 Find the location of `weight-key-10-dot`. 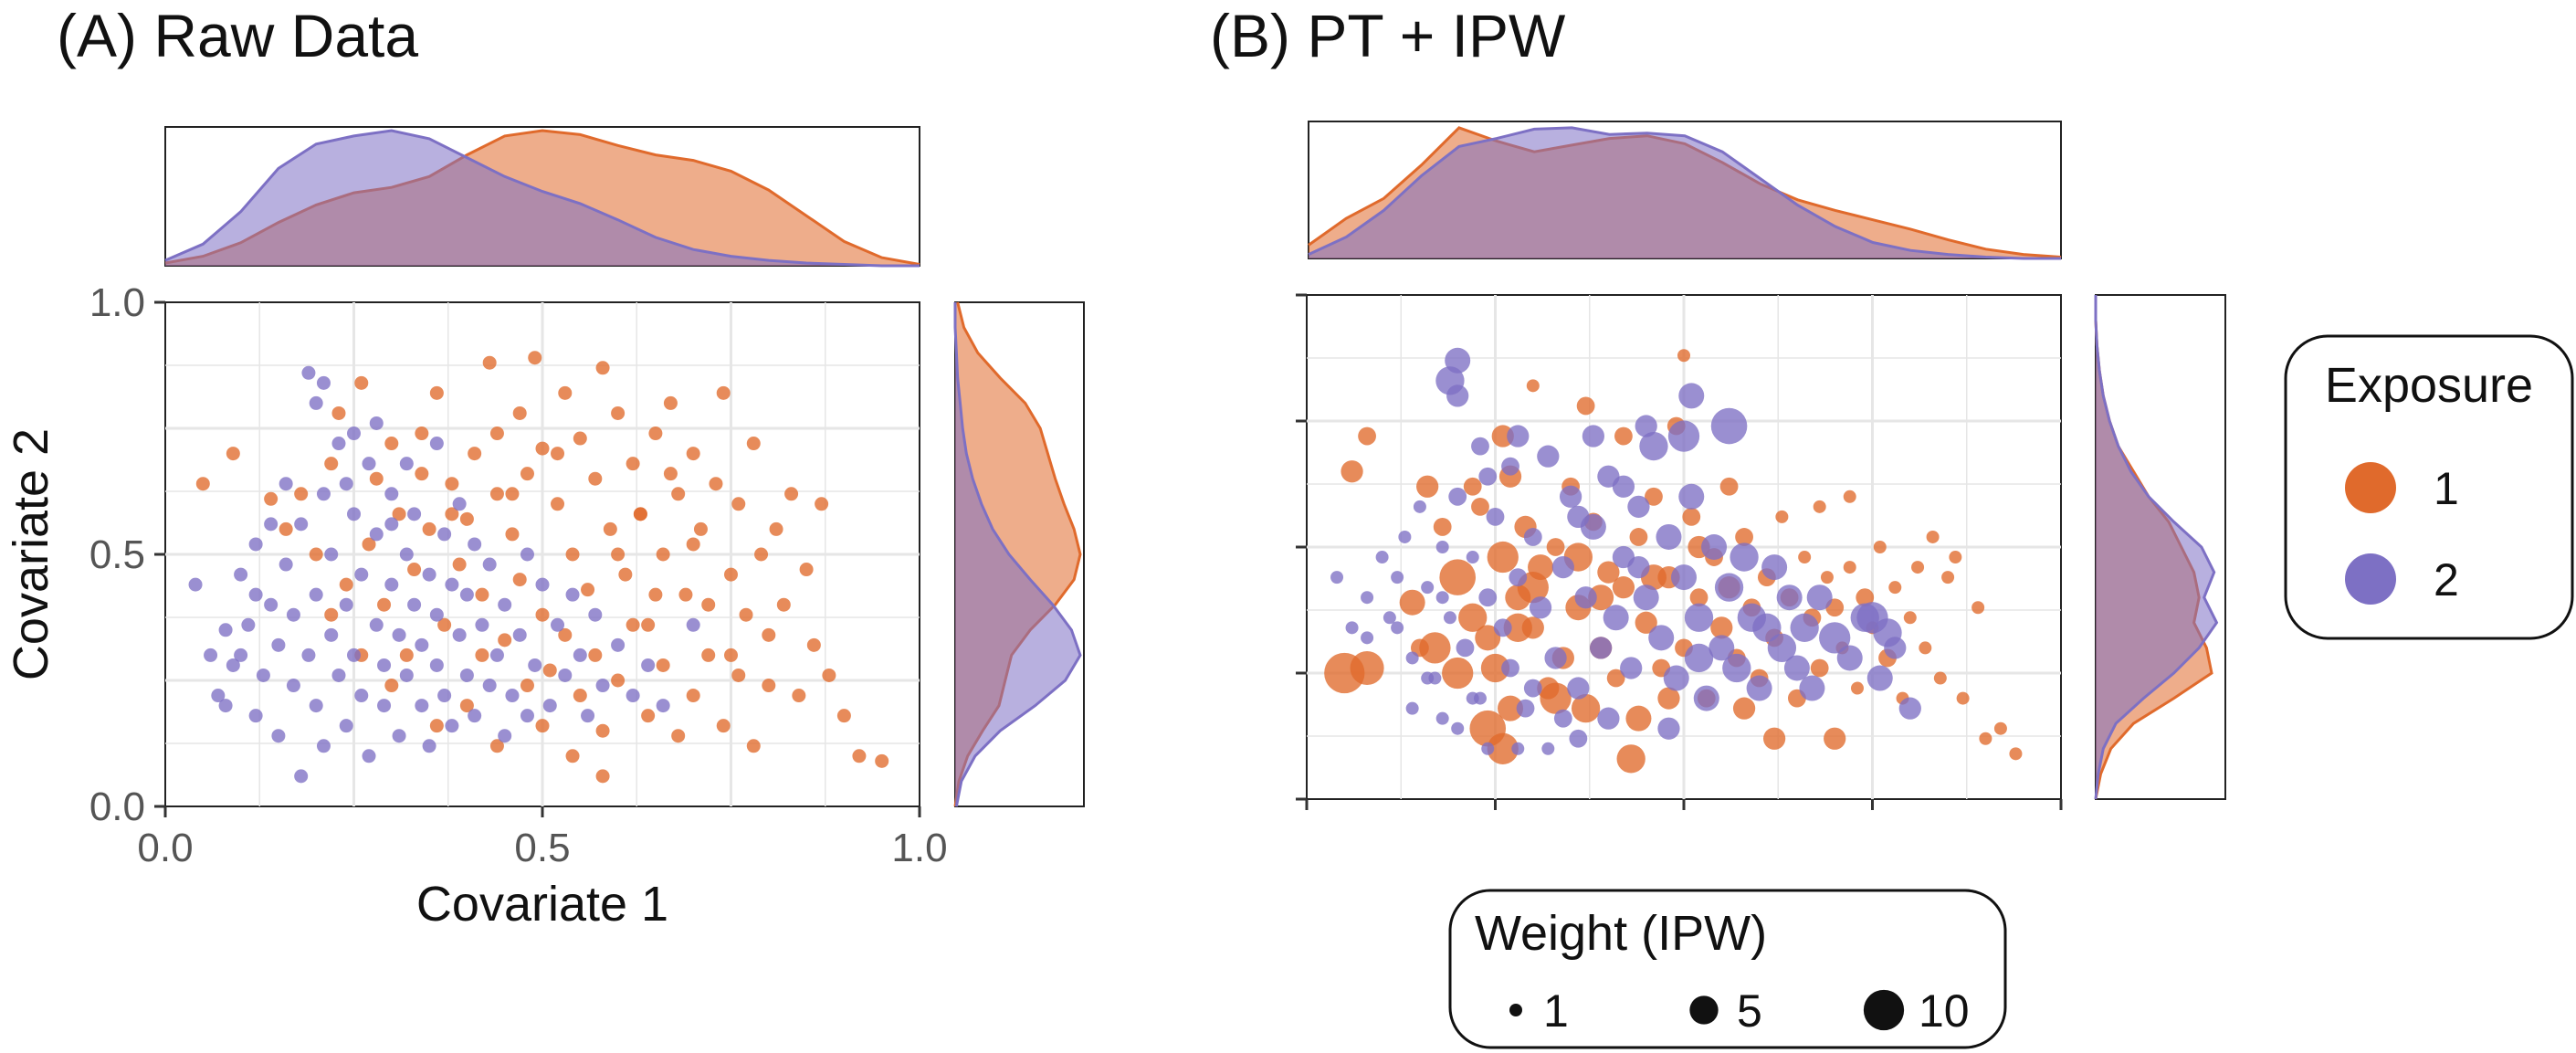

weight-key-10-dot is located at coordinates (1884, 1010).